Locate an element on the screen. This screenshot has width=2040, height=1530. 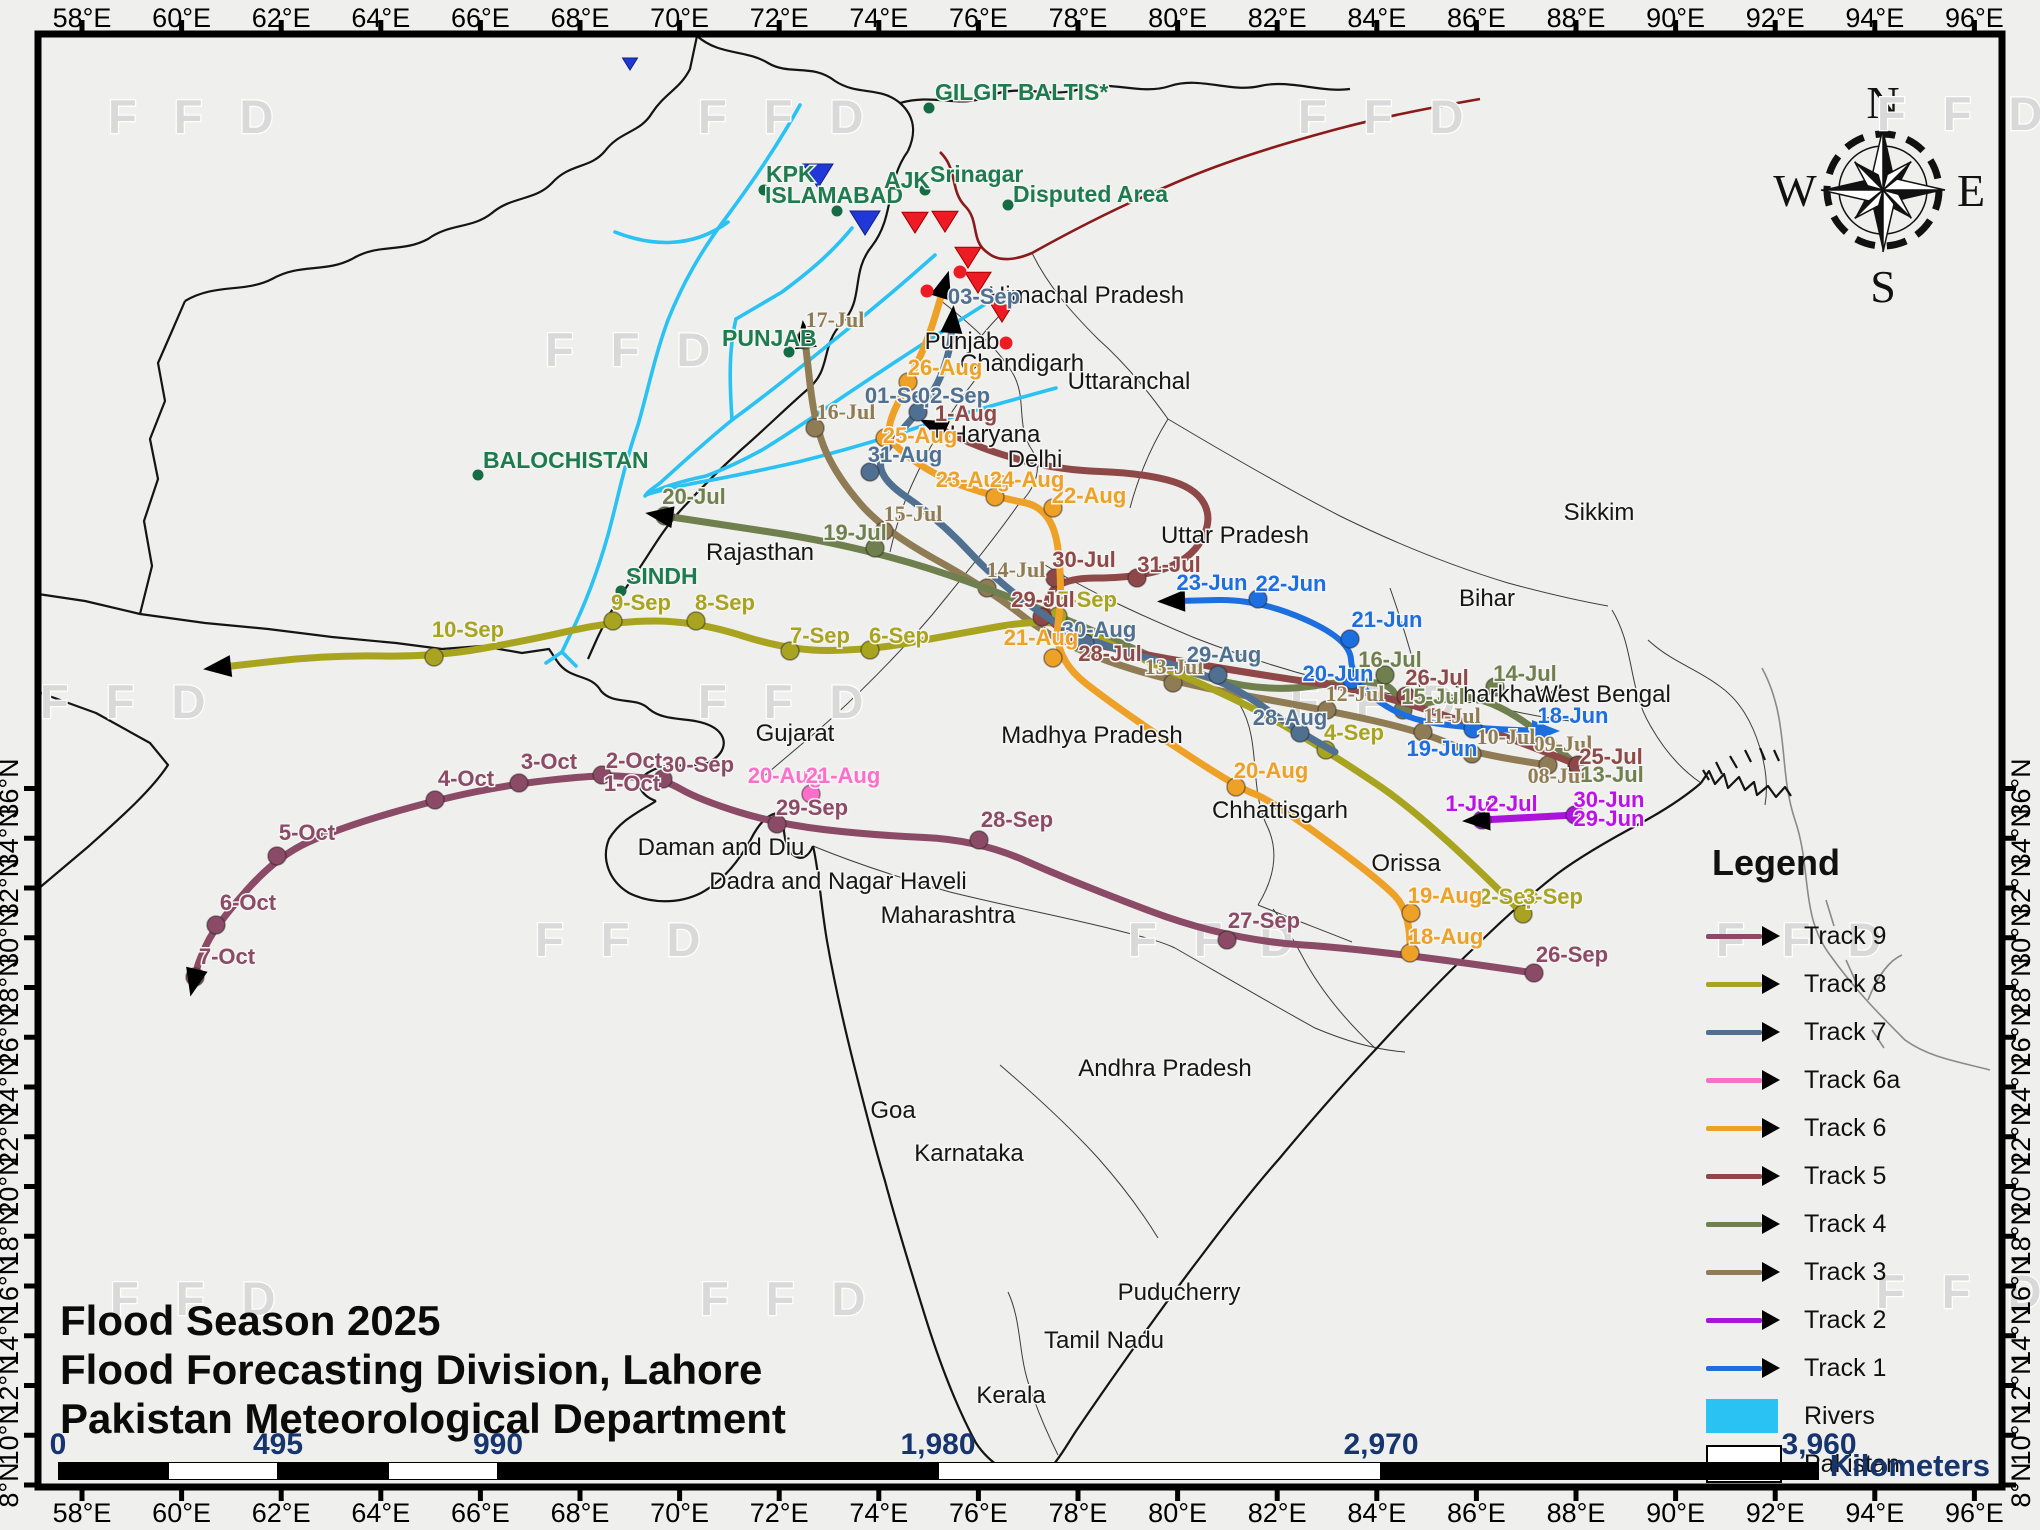
lon-label-bottom: 84°E is located at coordinates (1376, 1513).